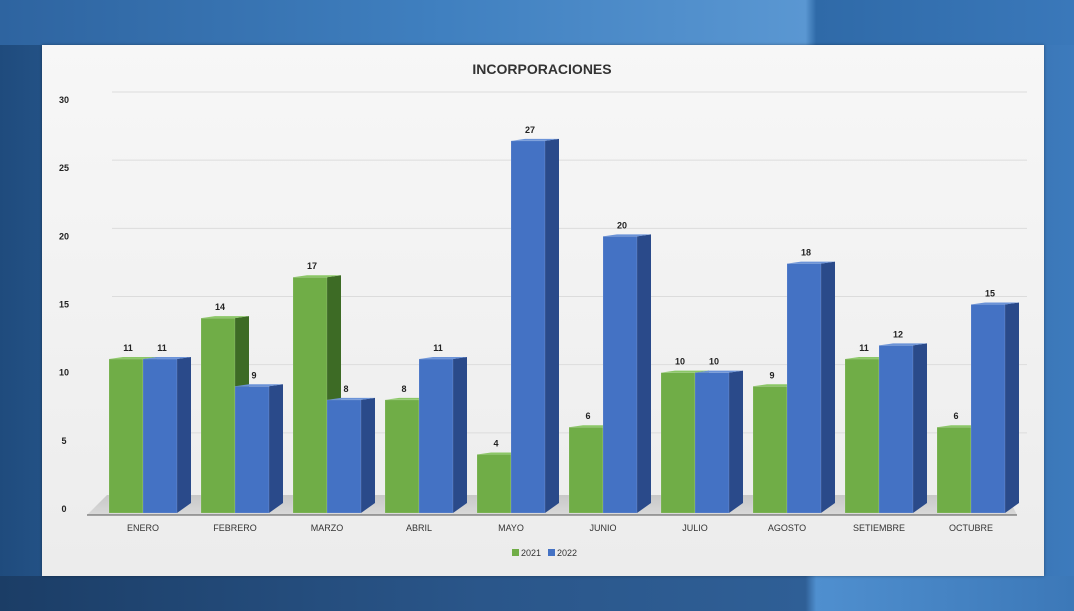  I want to click on bar-2022-junio, so click(626, 374).